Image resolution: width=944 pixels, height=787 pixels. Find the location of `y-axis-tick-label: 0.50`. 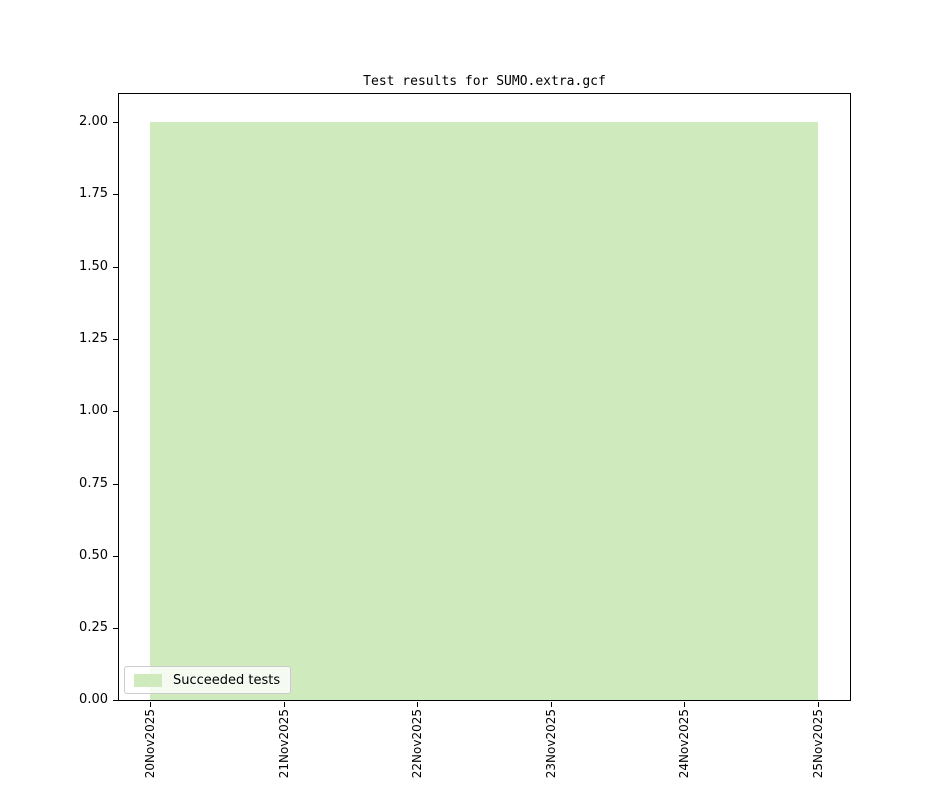

y-axis-tick-label: 0.50 is located at coordinates (93, 555).